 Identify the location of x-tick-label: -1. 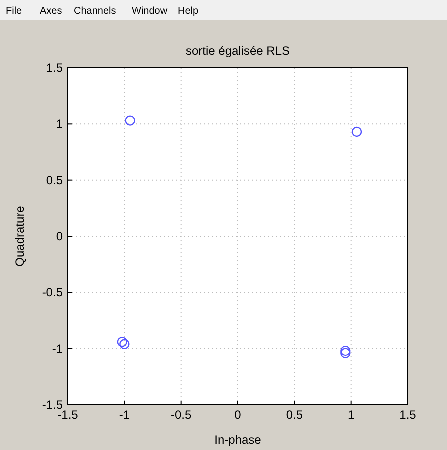
(124, 415).